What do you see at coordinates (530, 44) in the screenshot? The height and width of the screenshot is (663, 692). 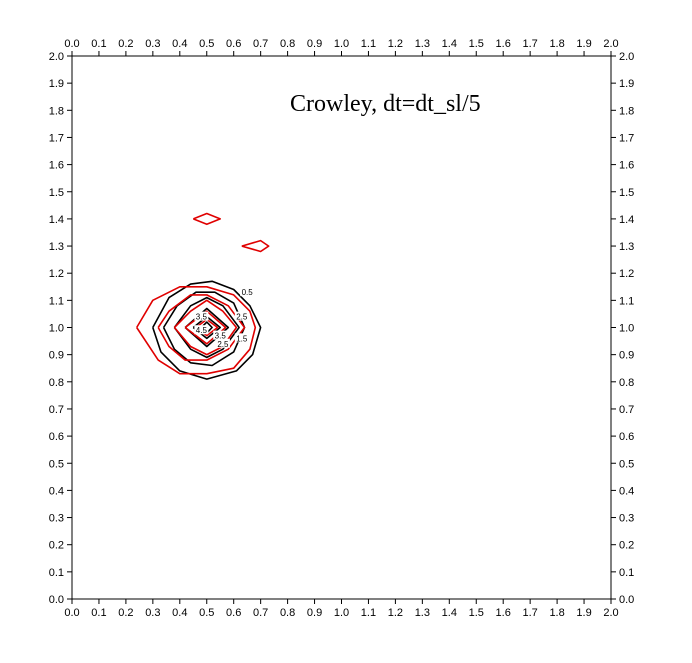 I see `x-tick-label-top: 1.7` at bounding box center [530, 44].